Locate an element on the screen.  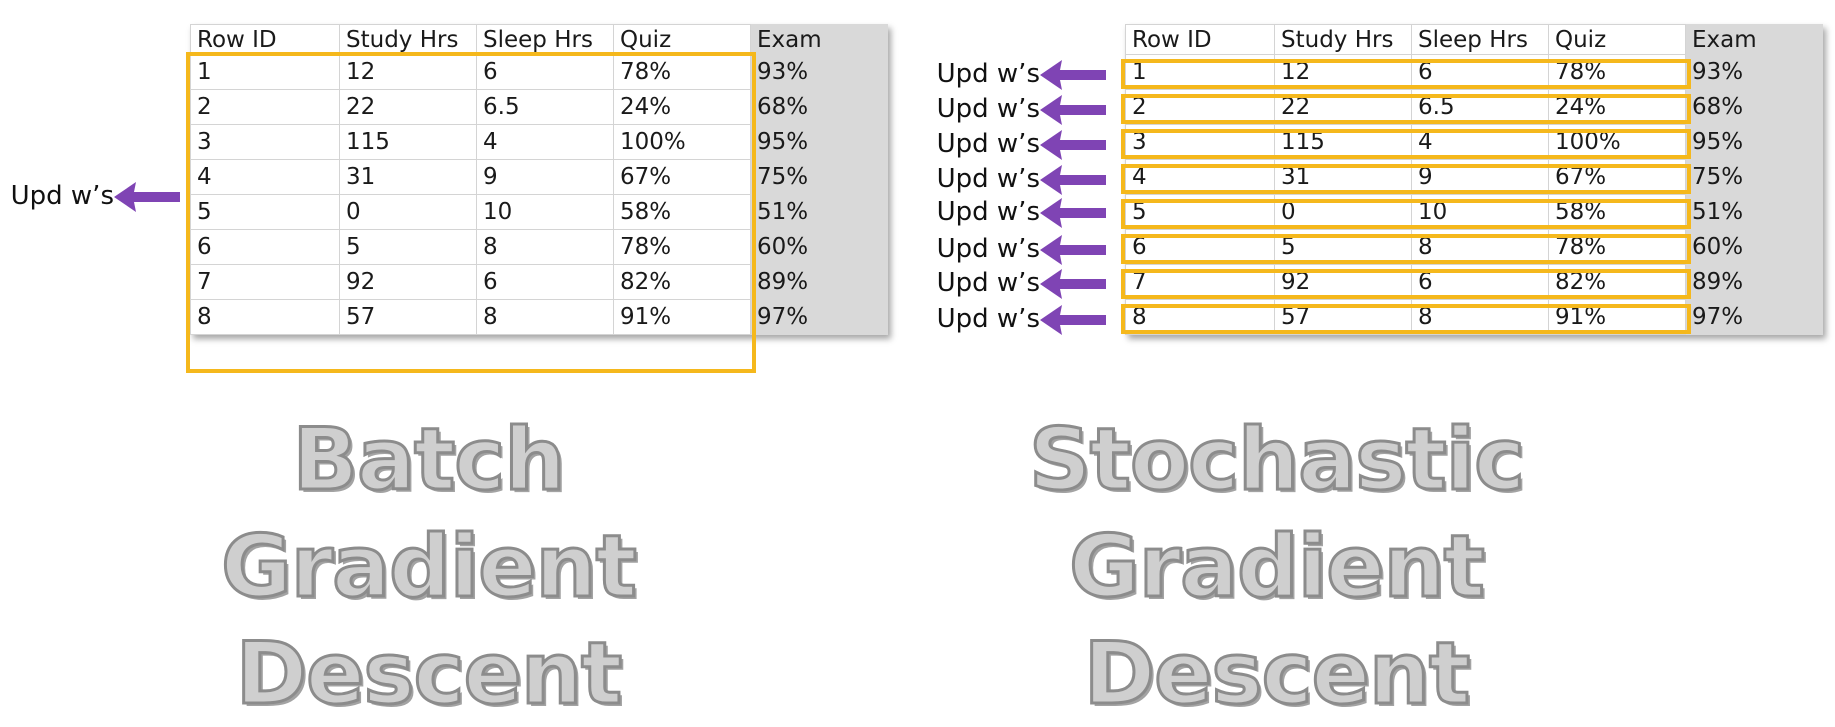
table-cell: 68% is located at coordinates (1754, 107).